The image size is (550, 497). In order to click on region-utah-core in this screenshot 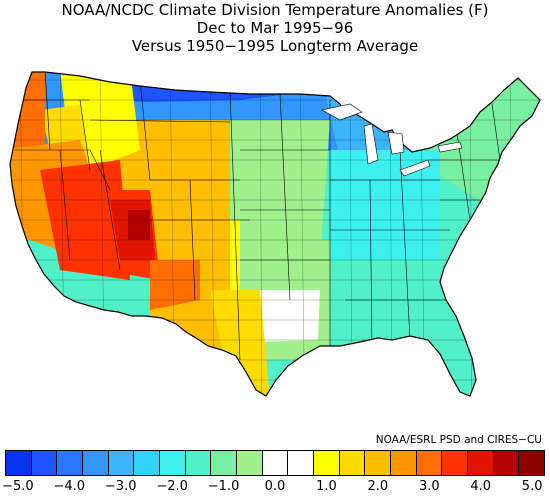, I will do `click(139, 225)`.